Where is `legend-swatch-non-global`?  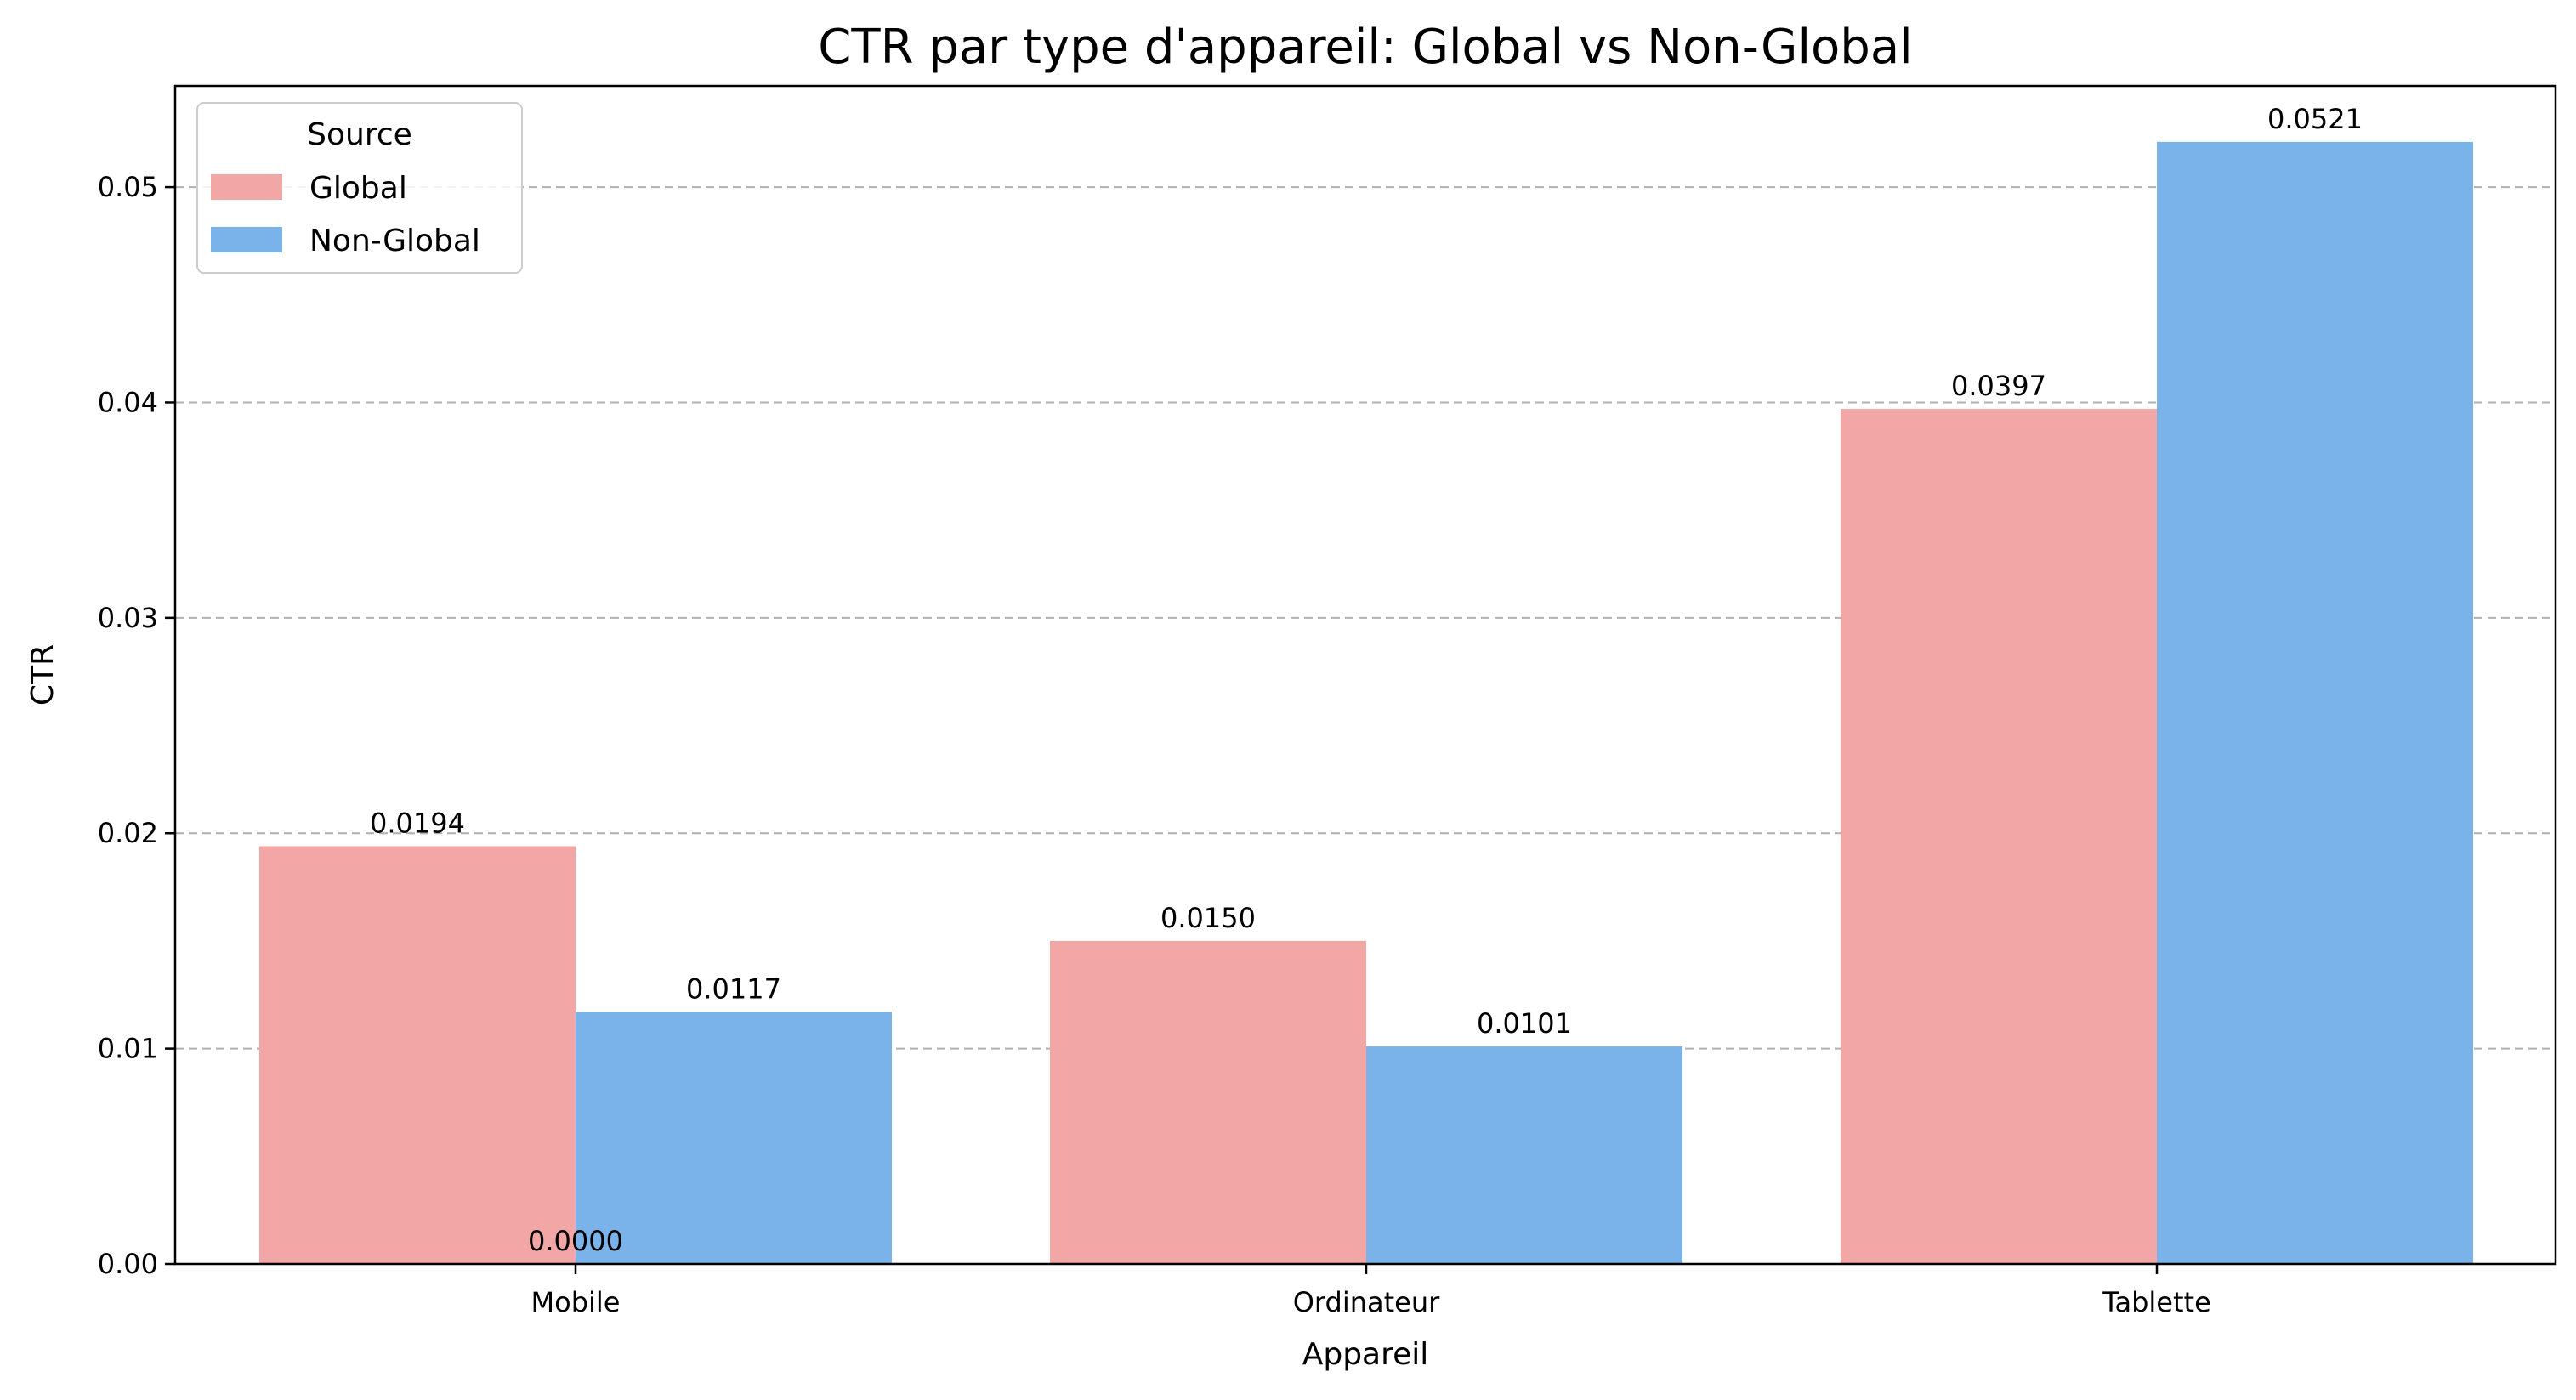
legend-swatch-non-global is located at coordinates (247, 239).